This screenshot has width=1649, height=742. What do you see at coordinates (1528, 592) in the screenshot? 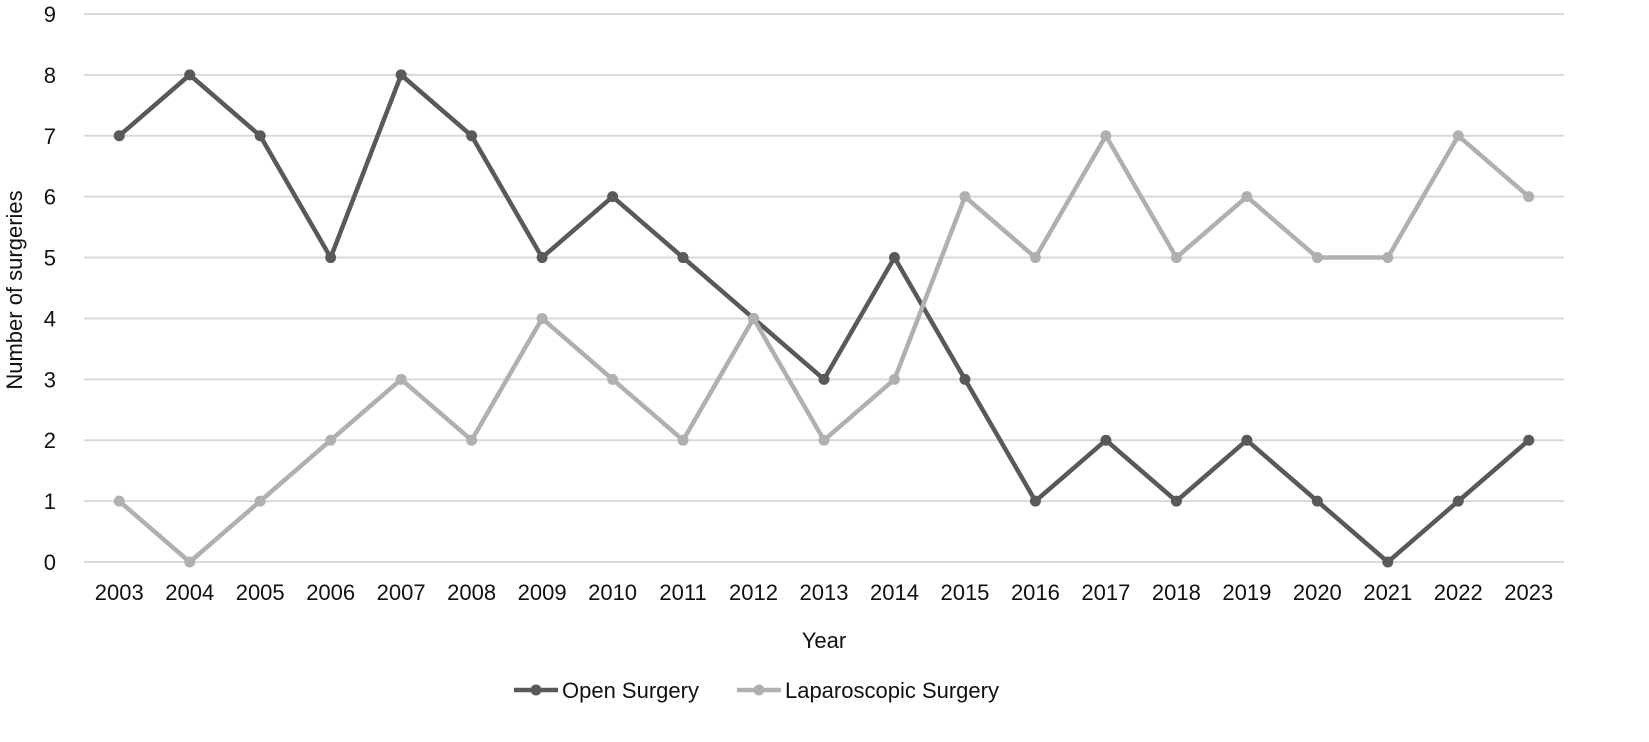
I see `x-tick-label: 2023` at bounding box center [1528, 592].